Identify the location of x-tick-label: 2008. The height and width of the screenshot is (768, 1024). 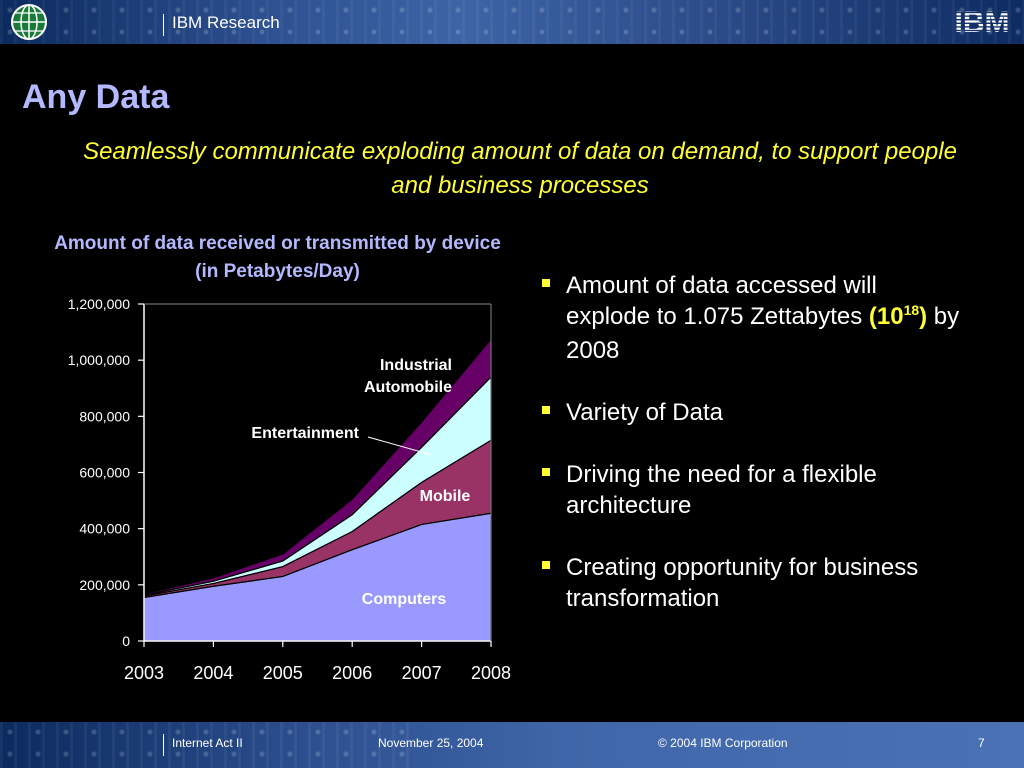
(491, 673).